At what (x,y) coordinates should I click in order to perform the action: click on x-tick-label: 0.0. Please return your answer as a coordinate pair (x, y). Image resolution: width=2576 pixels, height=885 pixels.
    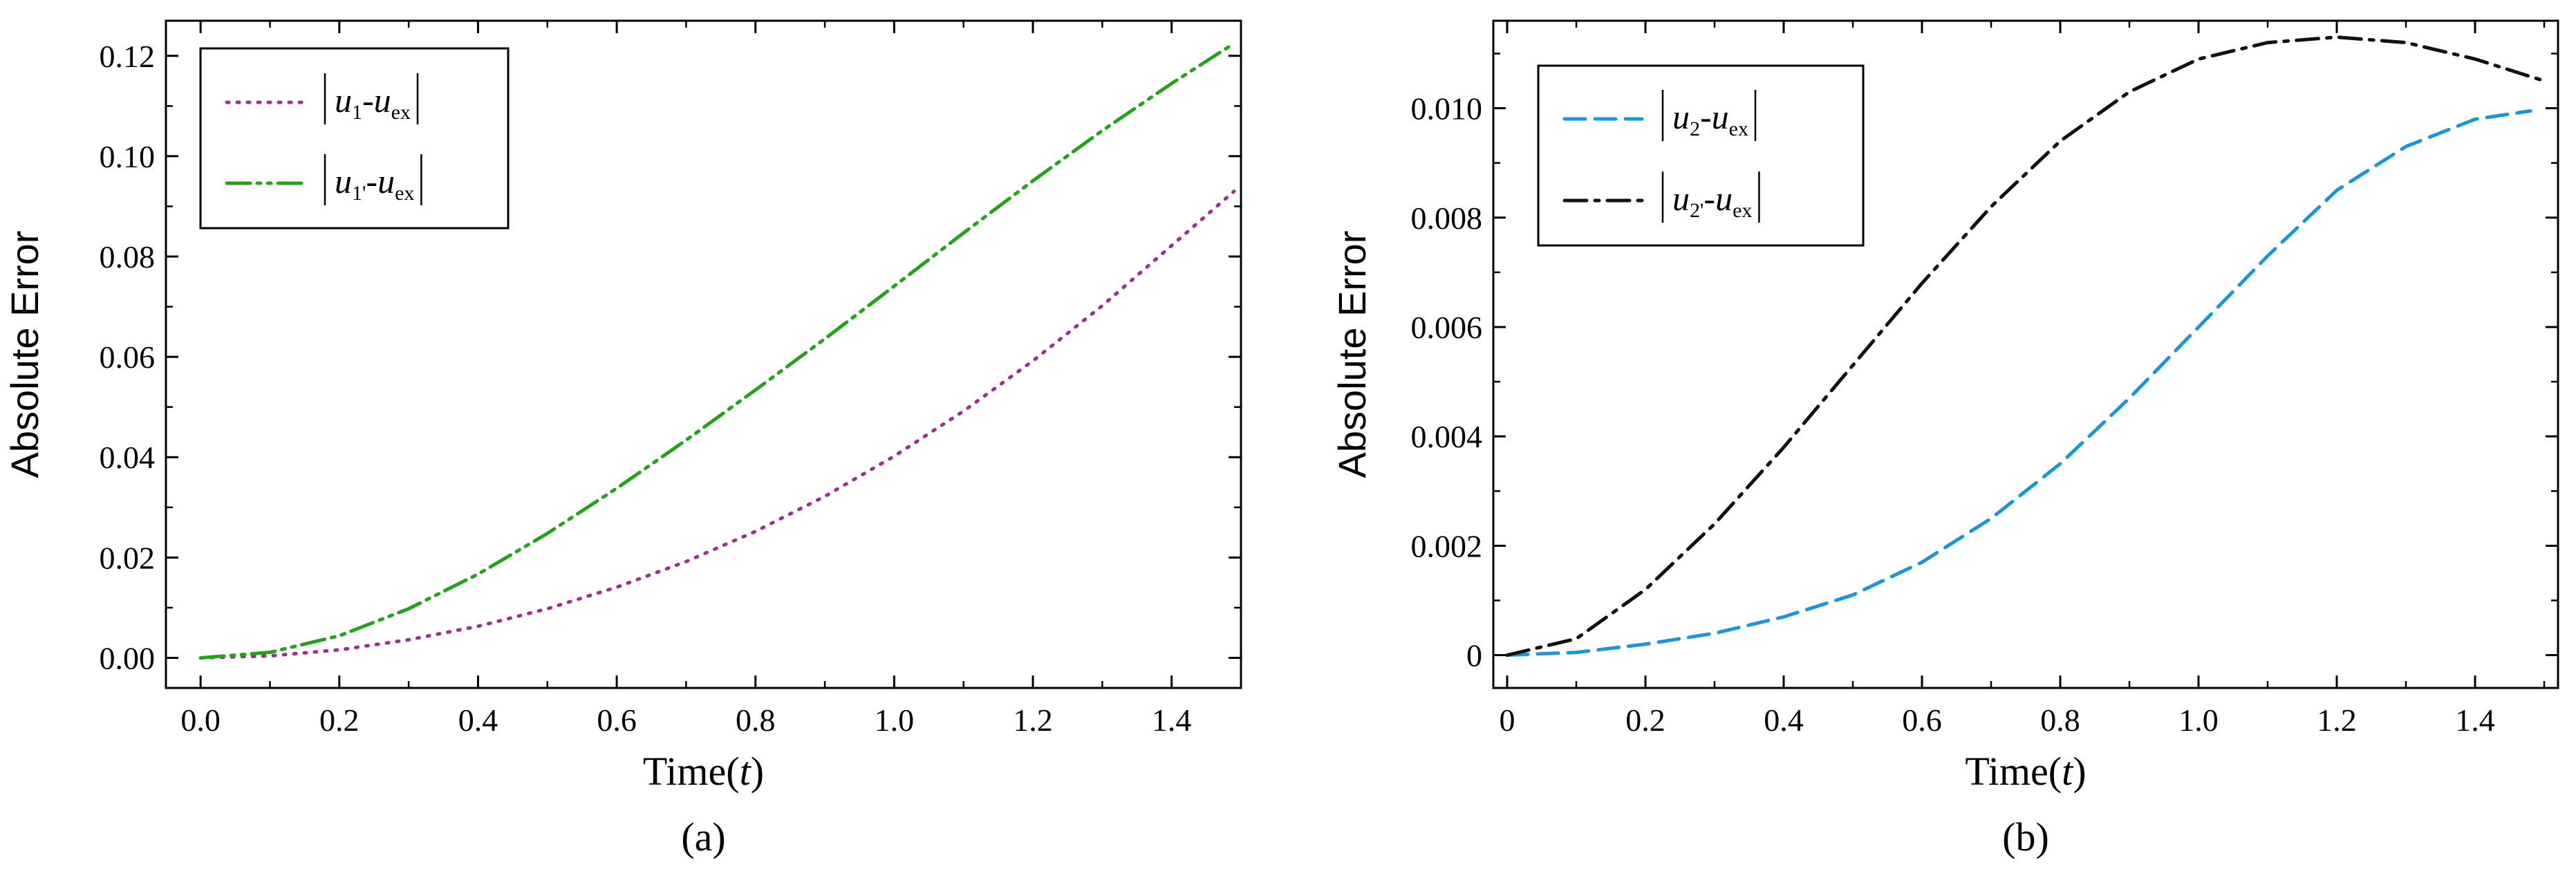
    Looking at the image, I should click on (200, 720).